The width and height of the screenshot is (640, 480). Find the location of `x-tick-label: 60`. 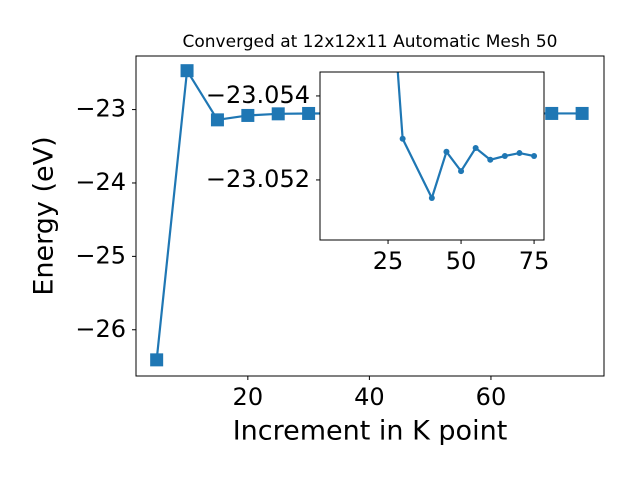

x-tick-label: 60 is located at coordinates (491, 397).